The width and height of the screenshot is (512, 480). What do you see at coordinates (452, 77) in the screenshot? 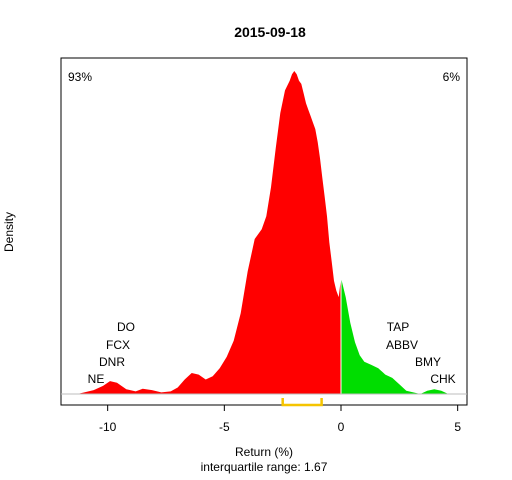
I see `percent-positive-label: 6%` at bounding box center [452, 77].